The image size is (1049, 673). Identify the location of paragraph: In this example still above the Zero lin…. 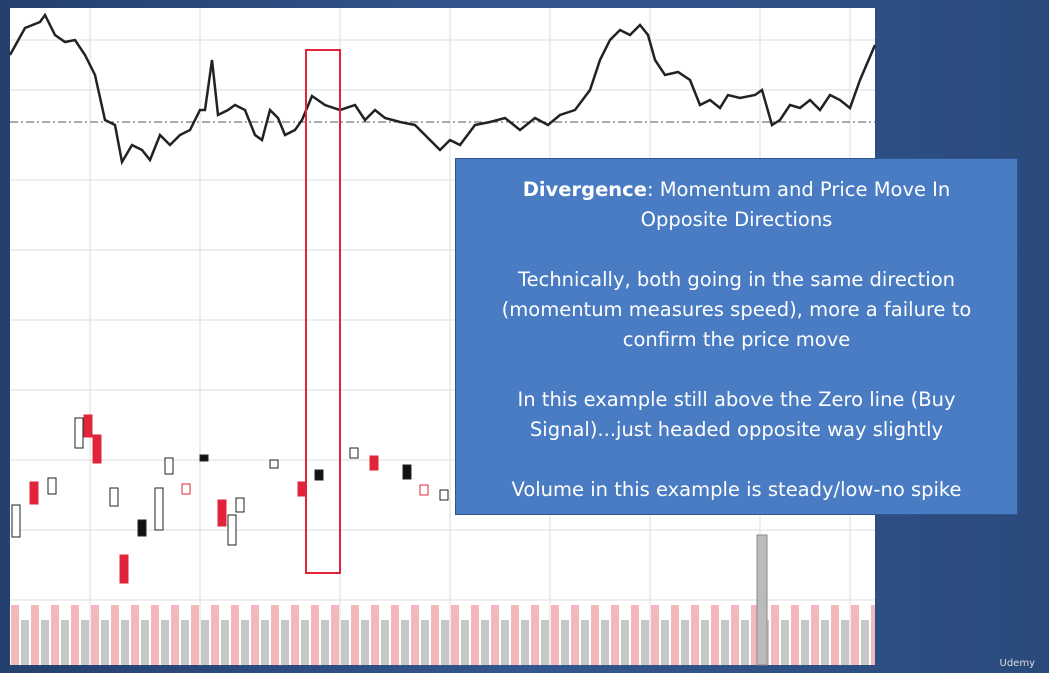
(736, 414).